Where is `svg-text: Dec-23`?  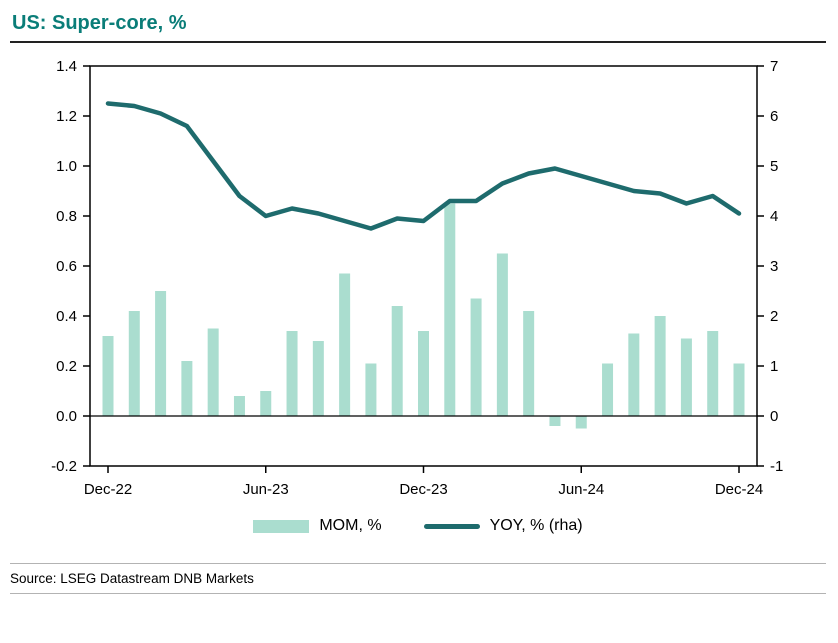
svg-text: Dec-23 is located at coordinates (423, 489).